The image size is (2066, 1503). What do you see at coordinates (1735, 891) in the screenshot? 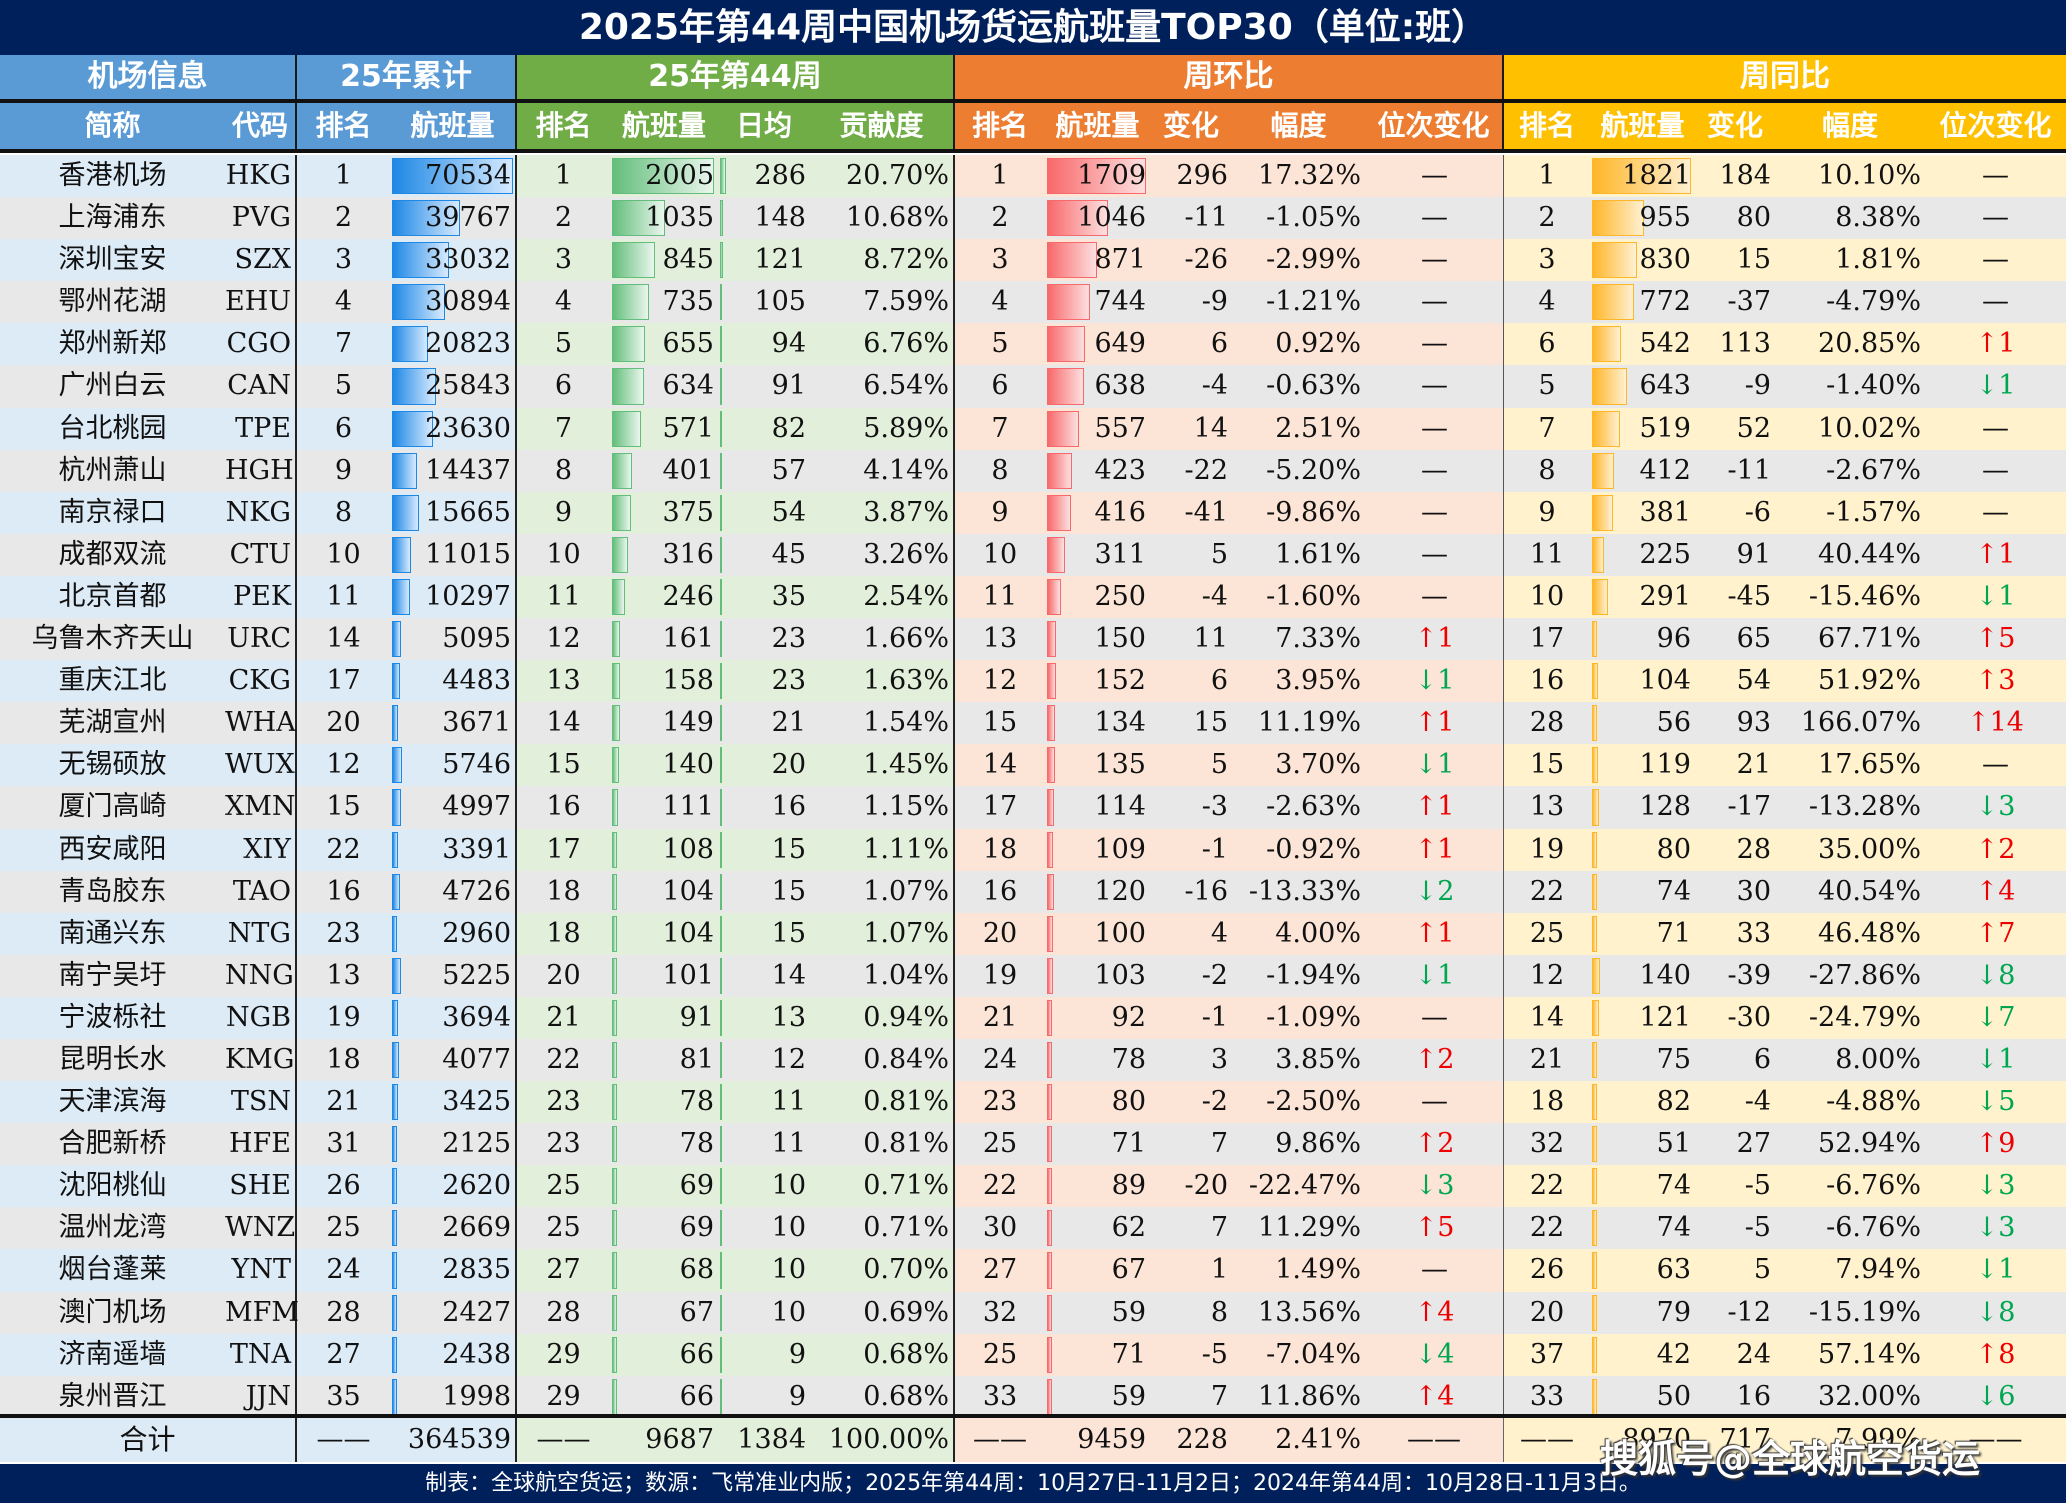
I see `yoy-change: 30` at bounding box center [1735, 891].